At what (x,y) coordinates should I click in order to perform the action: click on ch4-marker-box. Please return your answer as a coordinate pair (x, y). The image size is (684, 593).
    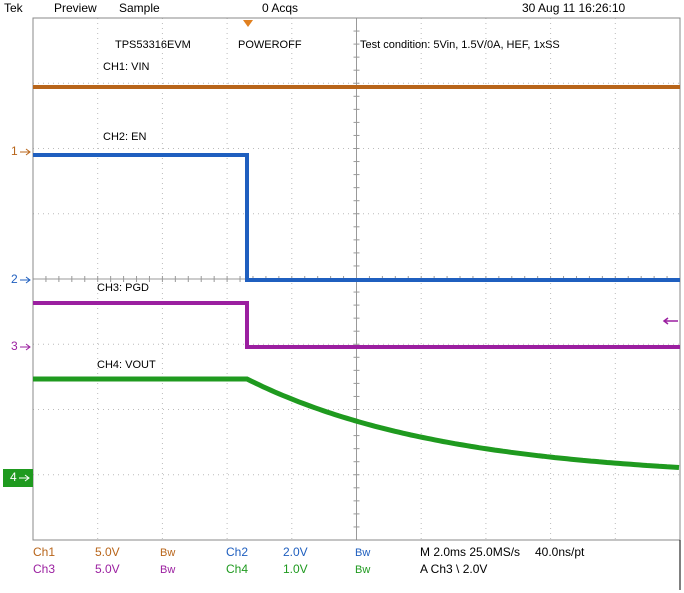
    Looking at the image, I should click on (18, 478).